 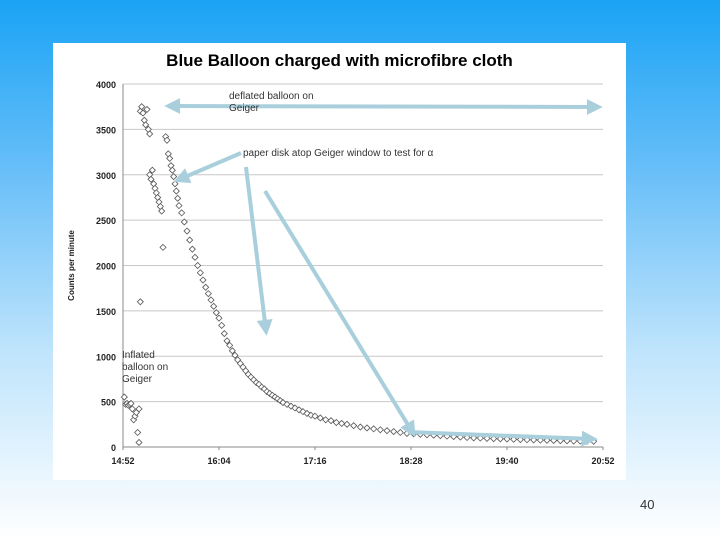 I want to click on x-tick-label: 19:40, so click(x=506, y=461).